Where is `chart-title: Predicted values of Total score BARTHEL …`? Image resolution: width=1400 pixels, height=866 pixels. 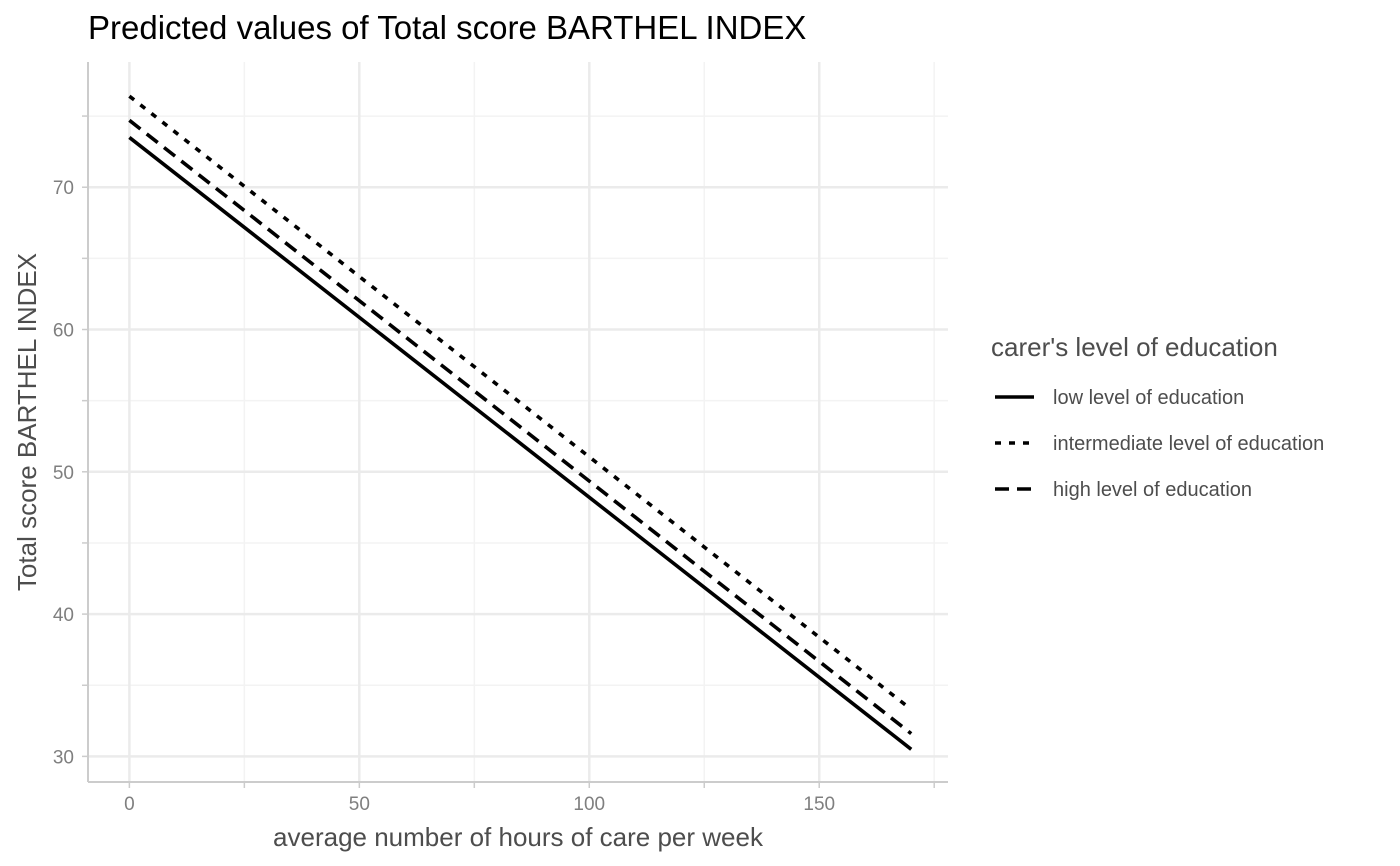
chart-title: Predicted values of Total score BARTHEL … is located at coordinates (447, 27).